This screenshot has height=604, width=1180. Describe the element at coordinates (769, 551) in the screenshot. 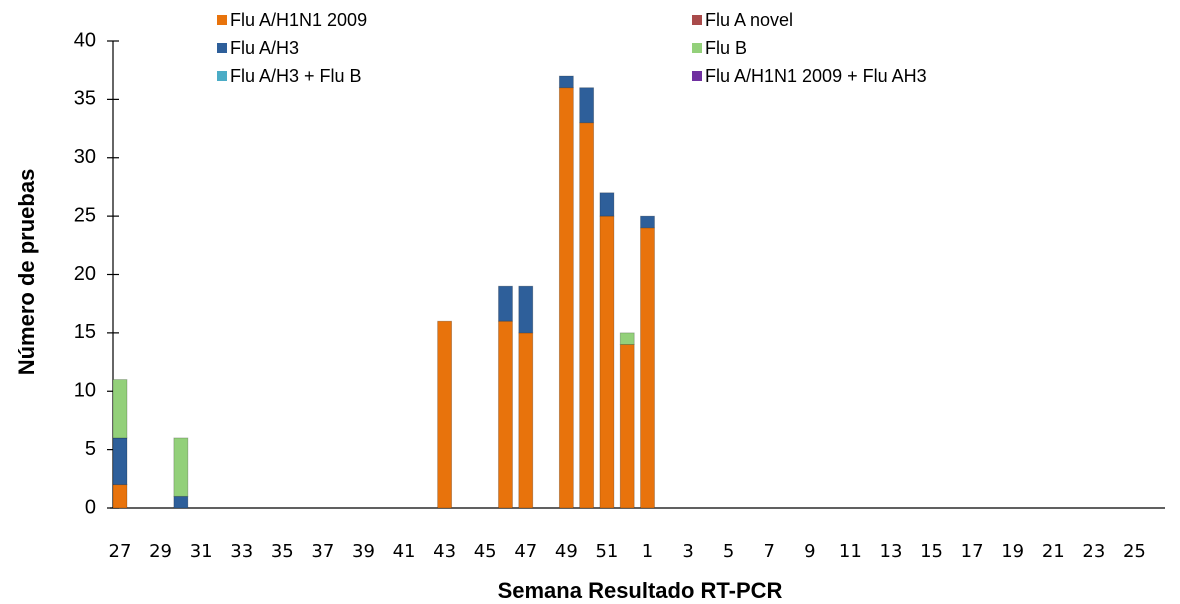

I see `x-tick-label: 7` at that location.